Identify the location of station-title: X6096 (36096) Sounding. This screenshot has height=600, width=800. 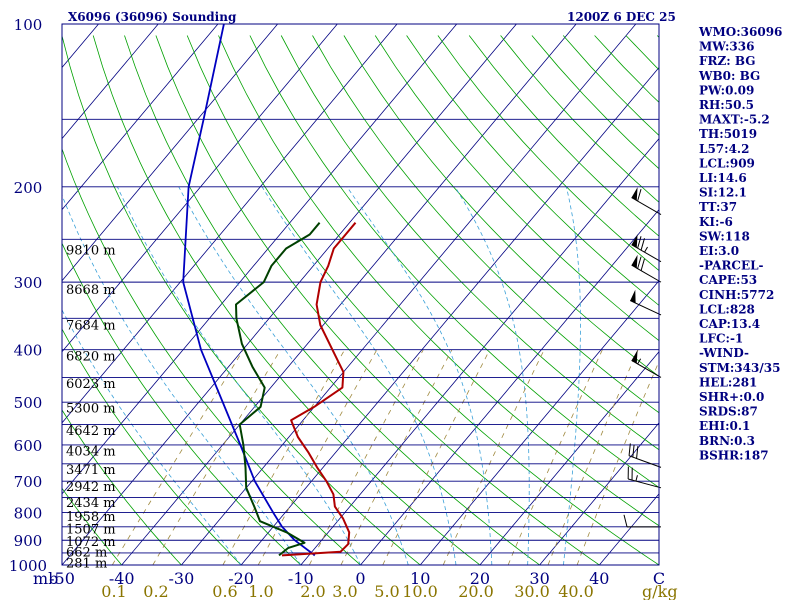
(152, 17).